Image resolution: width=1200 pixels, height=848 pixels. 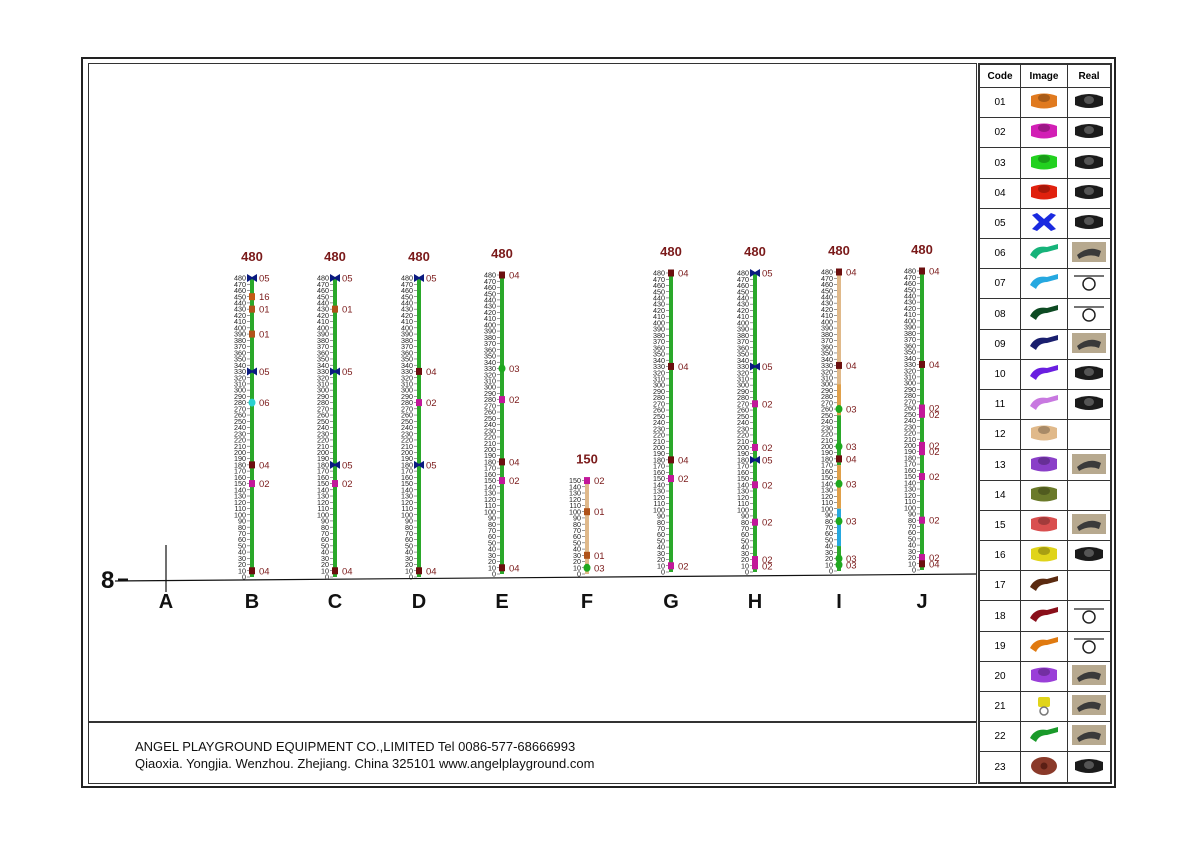 I want to click on legend-header: Code Image Real, so click(x=1045, y=76).